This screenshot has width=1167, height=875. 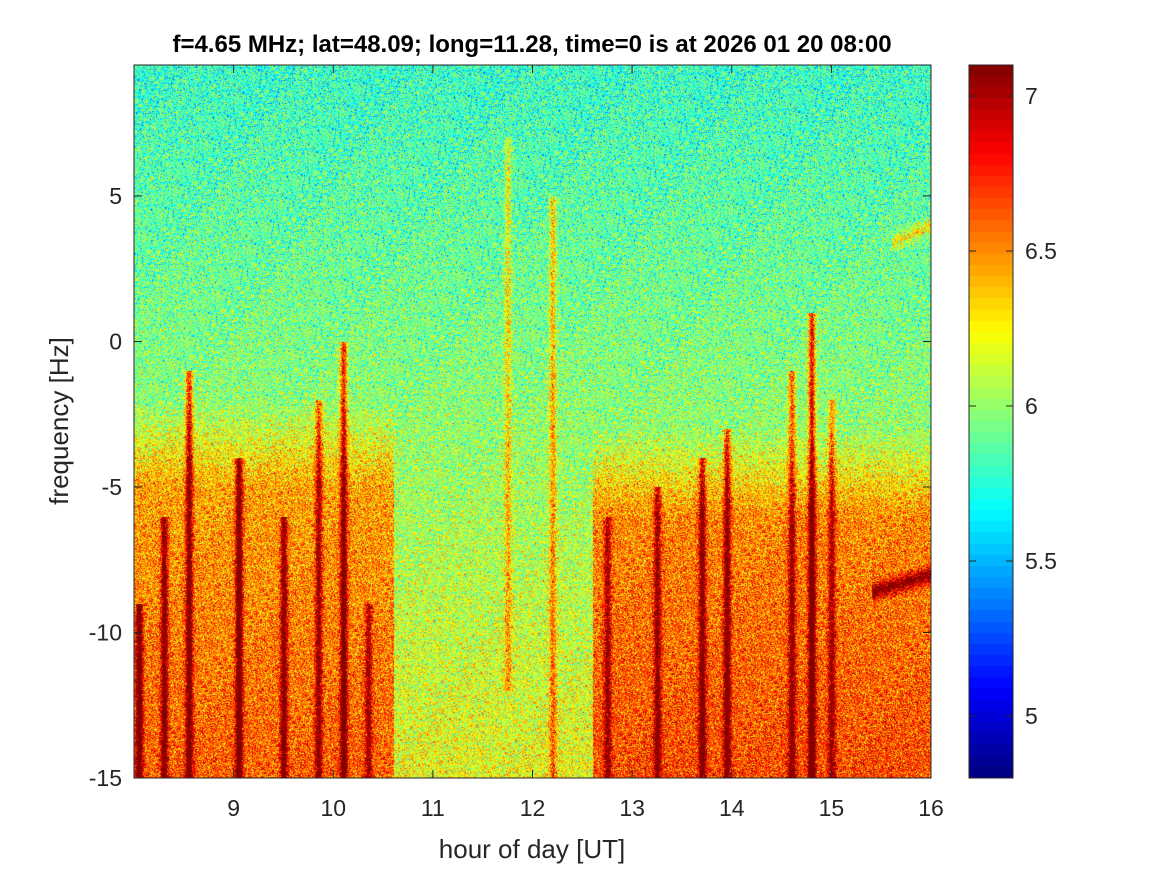 I want to click on y-tick-label: 5, so click(x=115, y=196).